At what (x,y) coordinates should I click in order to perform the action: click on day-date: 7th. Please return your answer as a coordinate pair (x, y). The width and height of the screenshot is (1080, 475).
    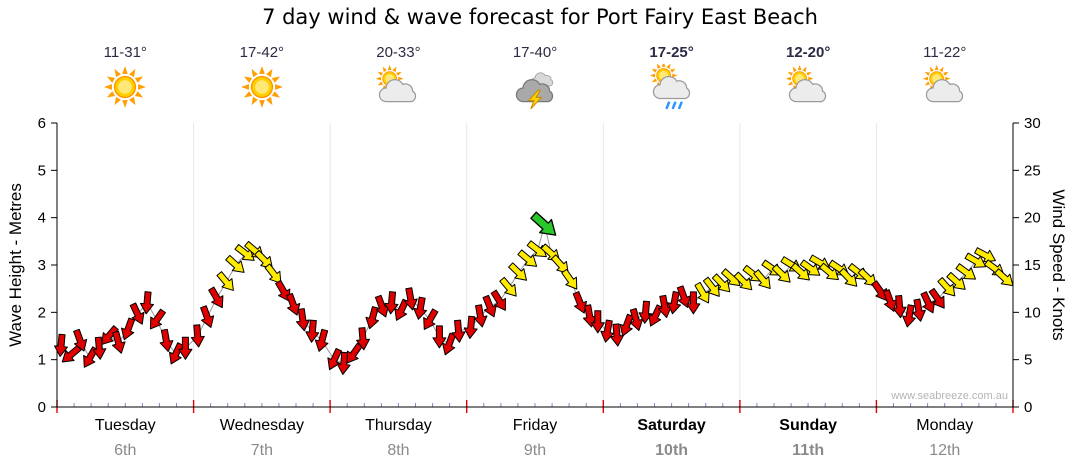
    Looking at the image, I should click on (261, 450).